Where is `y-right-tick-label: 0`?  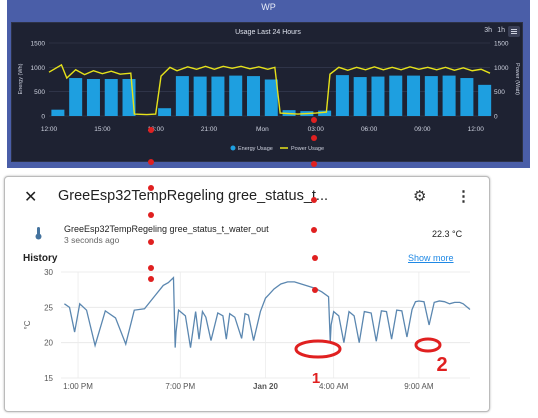 y-right-tick-label: 0 is located at coordinates (496, 117).